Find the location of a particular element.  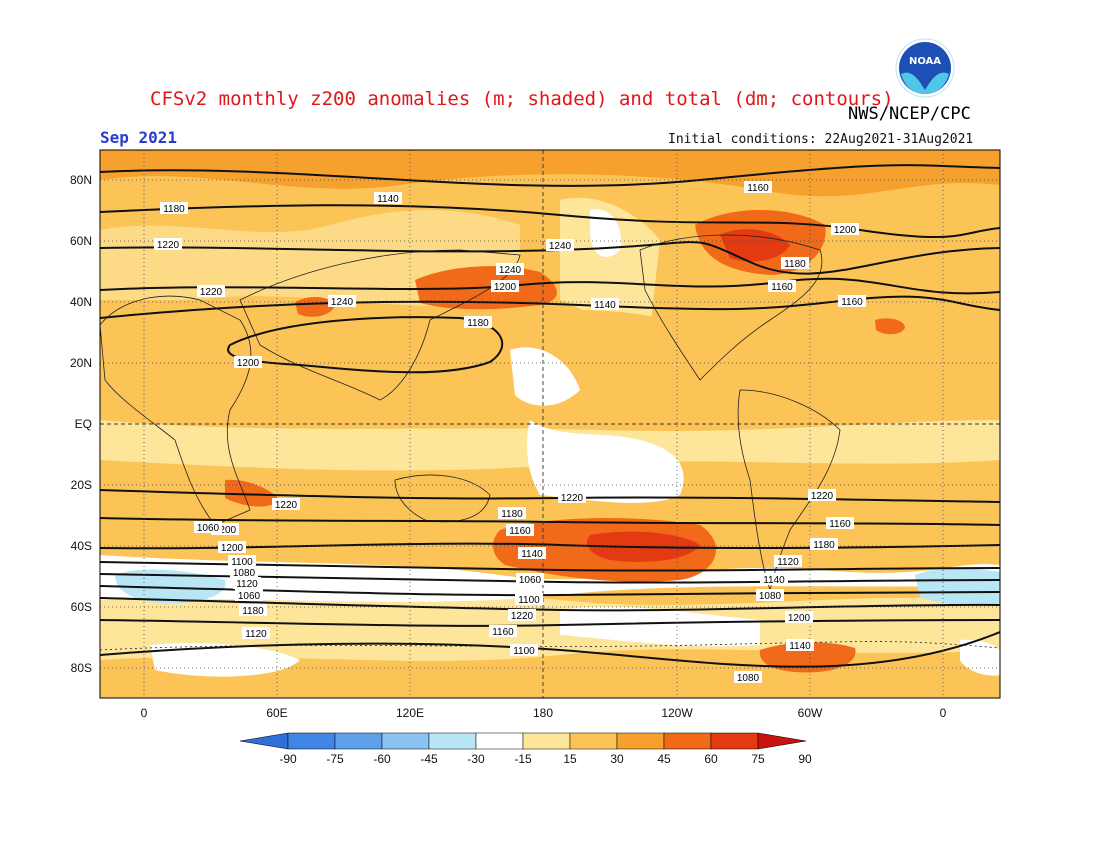

colorbar-label: 90 is located at coordinates (805, 759).